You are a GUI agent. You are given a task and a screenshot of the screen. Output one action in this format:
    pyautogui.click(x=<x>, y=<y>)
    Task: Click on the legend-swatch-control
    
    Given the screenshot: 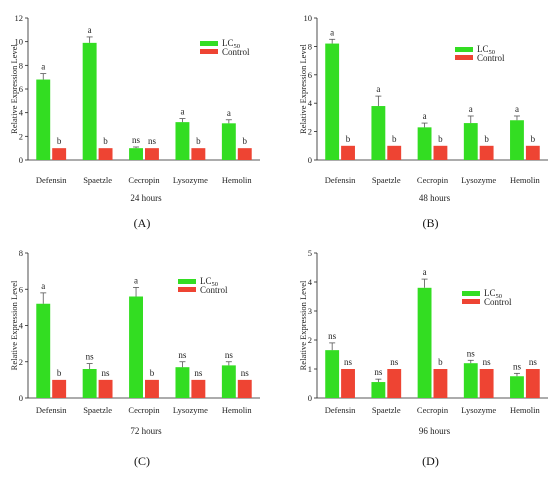 What is the action you would take?
    pyautogui.click(x=471, y=301)
    